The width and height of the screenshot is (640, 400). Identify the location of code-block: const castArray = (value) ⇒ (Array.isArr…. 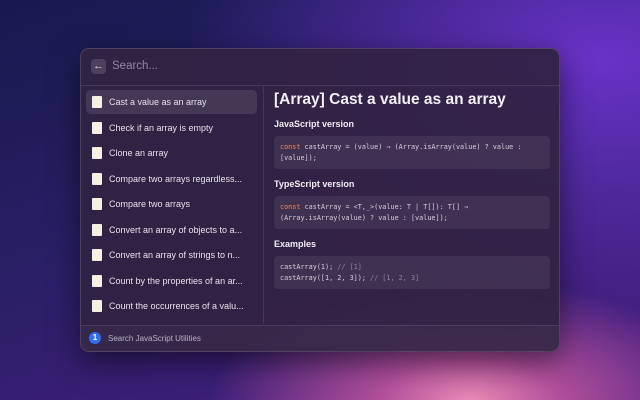
(412, 152).